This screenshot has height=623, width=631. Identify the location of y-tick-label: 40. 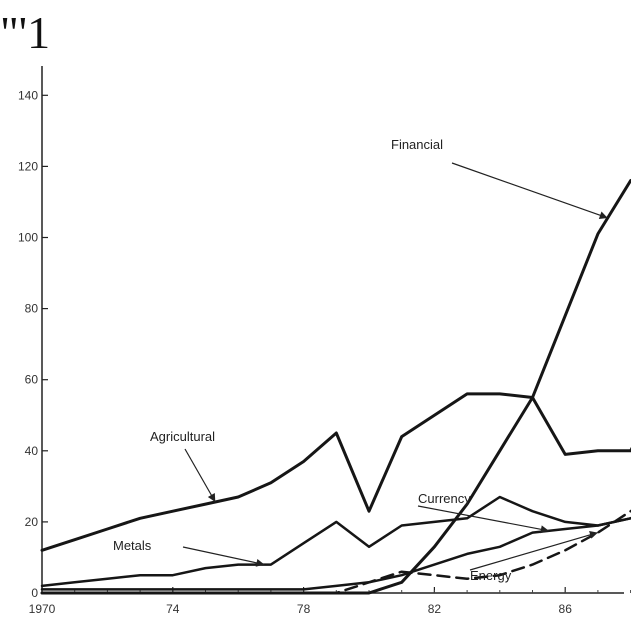
(32, 451).